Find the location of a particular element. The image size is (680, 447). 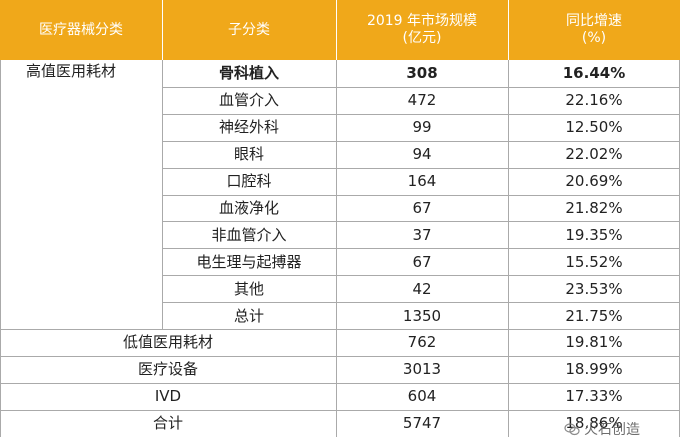

header-growth-line2: (%) is located at coordinates (594, 38).